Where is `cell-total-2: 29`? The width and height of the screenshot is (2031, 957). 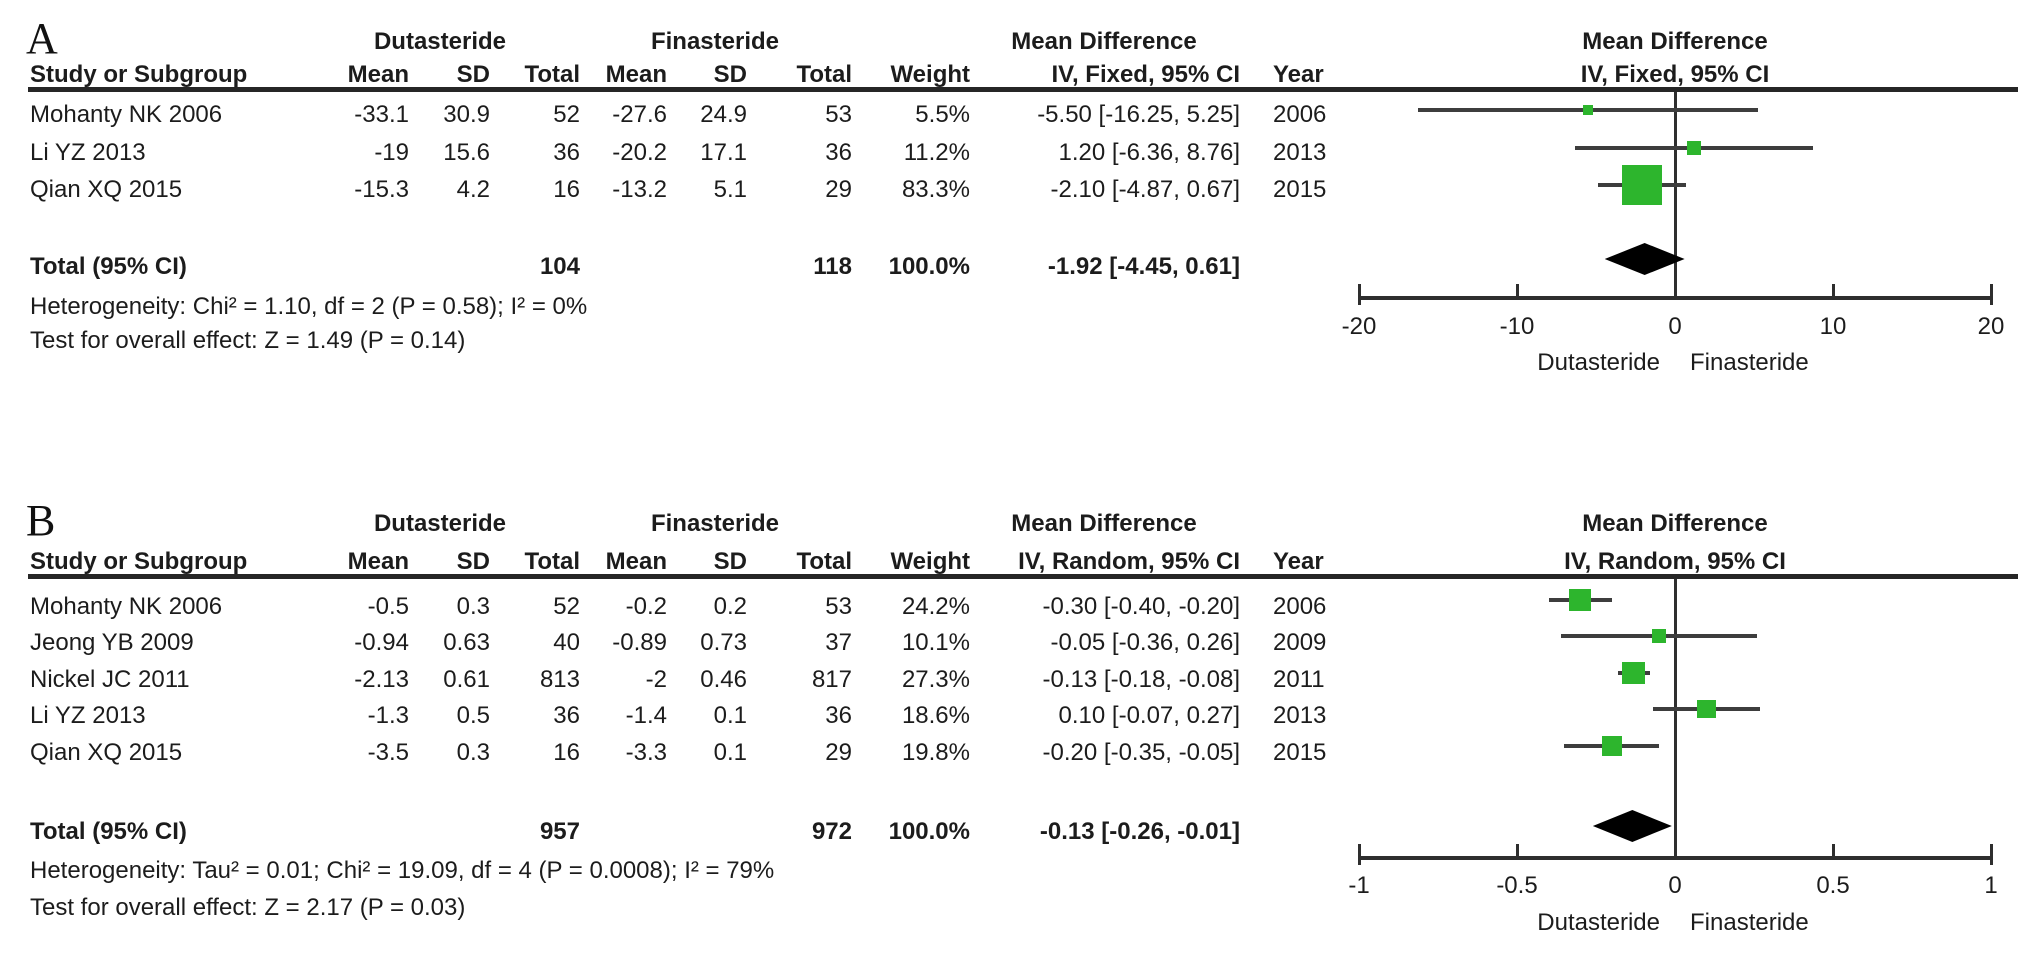 cell-total-2: 29 is located at coordinates (838, 752).